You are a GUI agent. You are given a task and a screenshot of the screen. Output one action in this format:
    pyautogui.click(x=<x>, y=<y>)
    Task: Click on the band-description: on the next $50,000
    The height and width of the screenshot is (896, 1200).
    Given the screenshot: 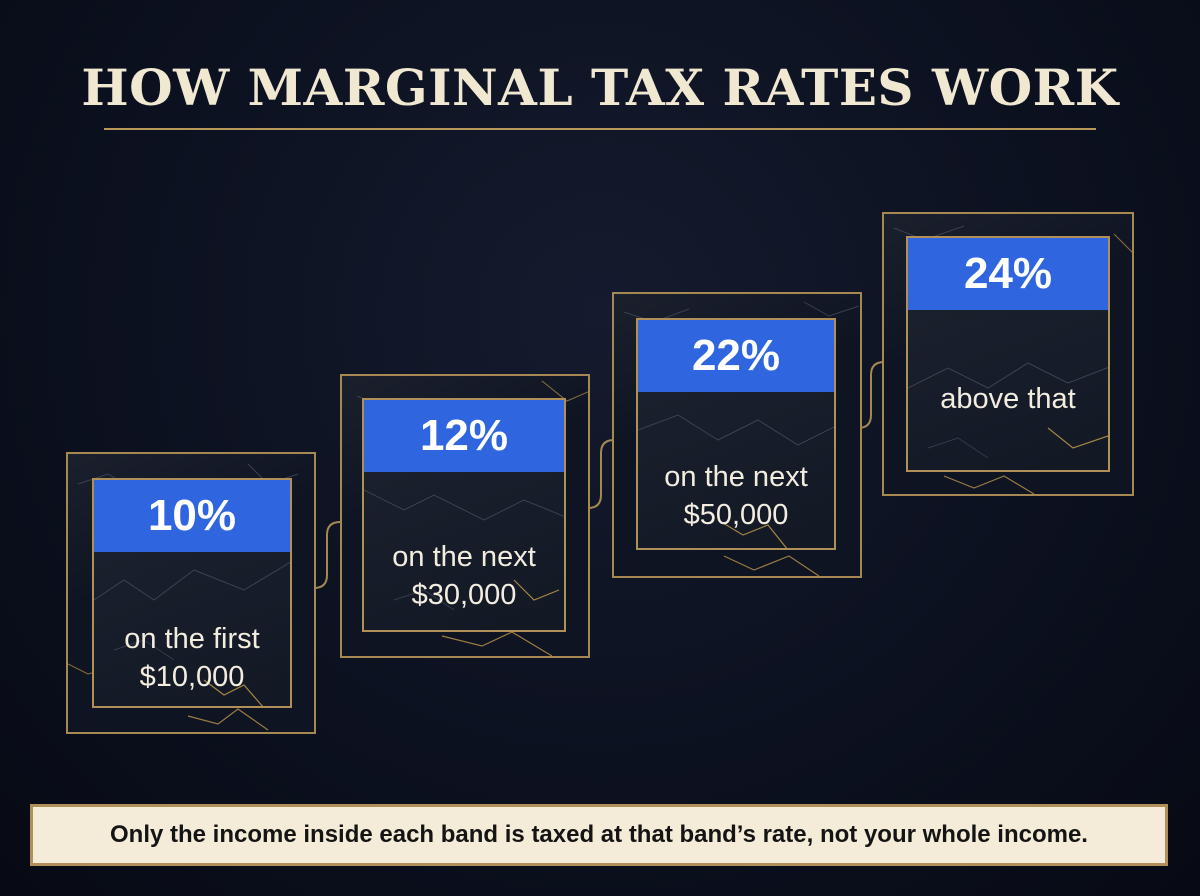 What is the action you would take?
    pyautogui.click(x=736, y=496)
    